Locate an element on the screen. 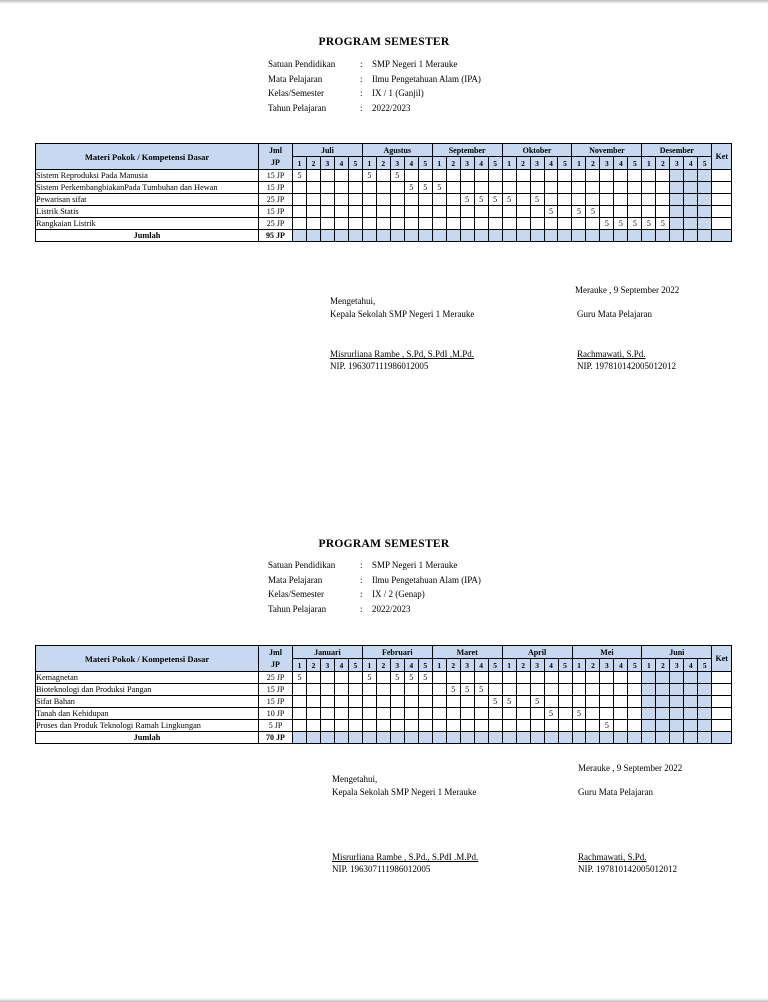 The width and height of the screenshot is (768, 1002). materi-cell: Rangkaian Listrik is located at coordinates (147, 223).